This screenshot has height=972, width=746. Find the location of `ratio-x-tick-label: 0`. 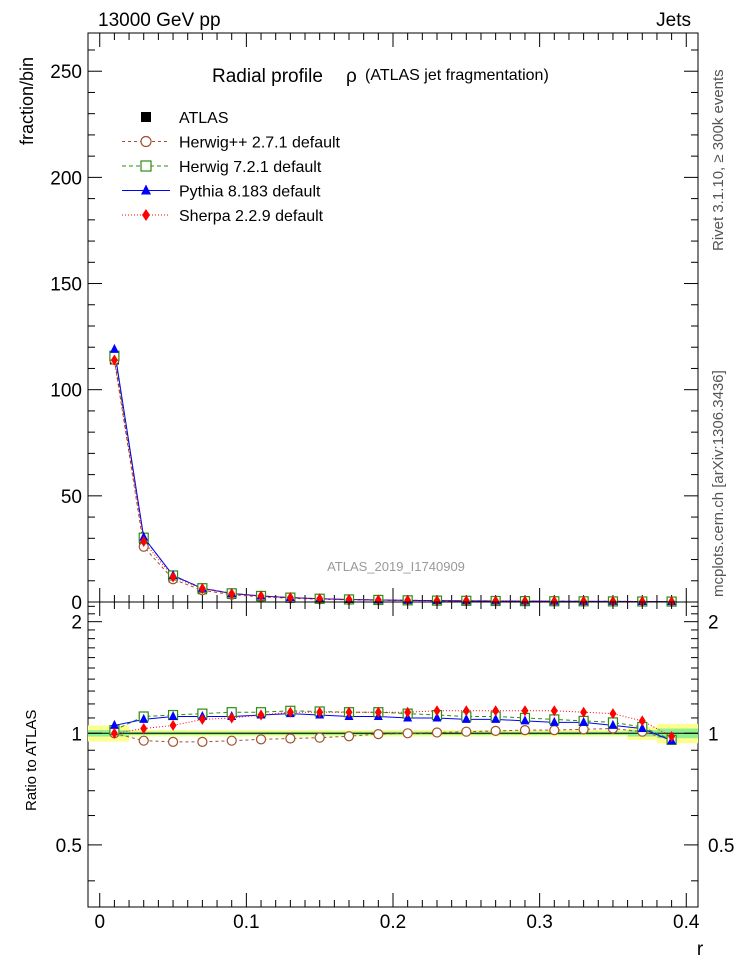

ratio-x-tick-label: 0 is located at coordinates (99, 922).